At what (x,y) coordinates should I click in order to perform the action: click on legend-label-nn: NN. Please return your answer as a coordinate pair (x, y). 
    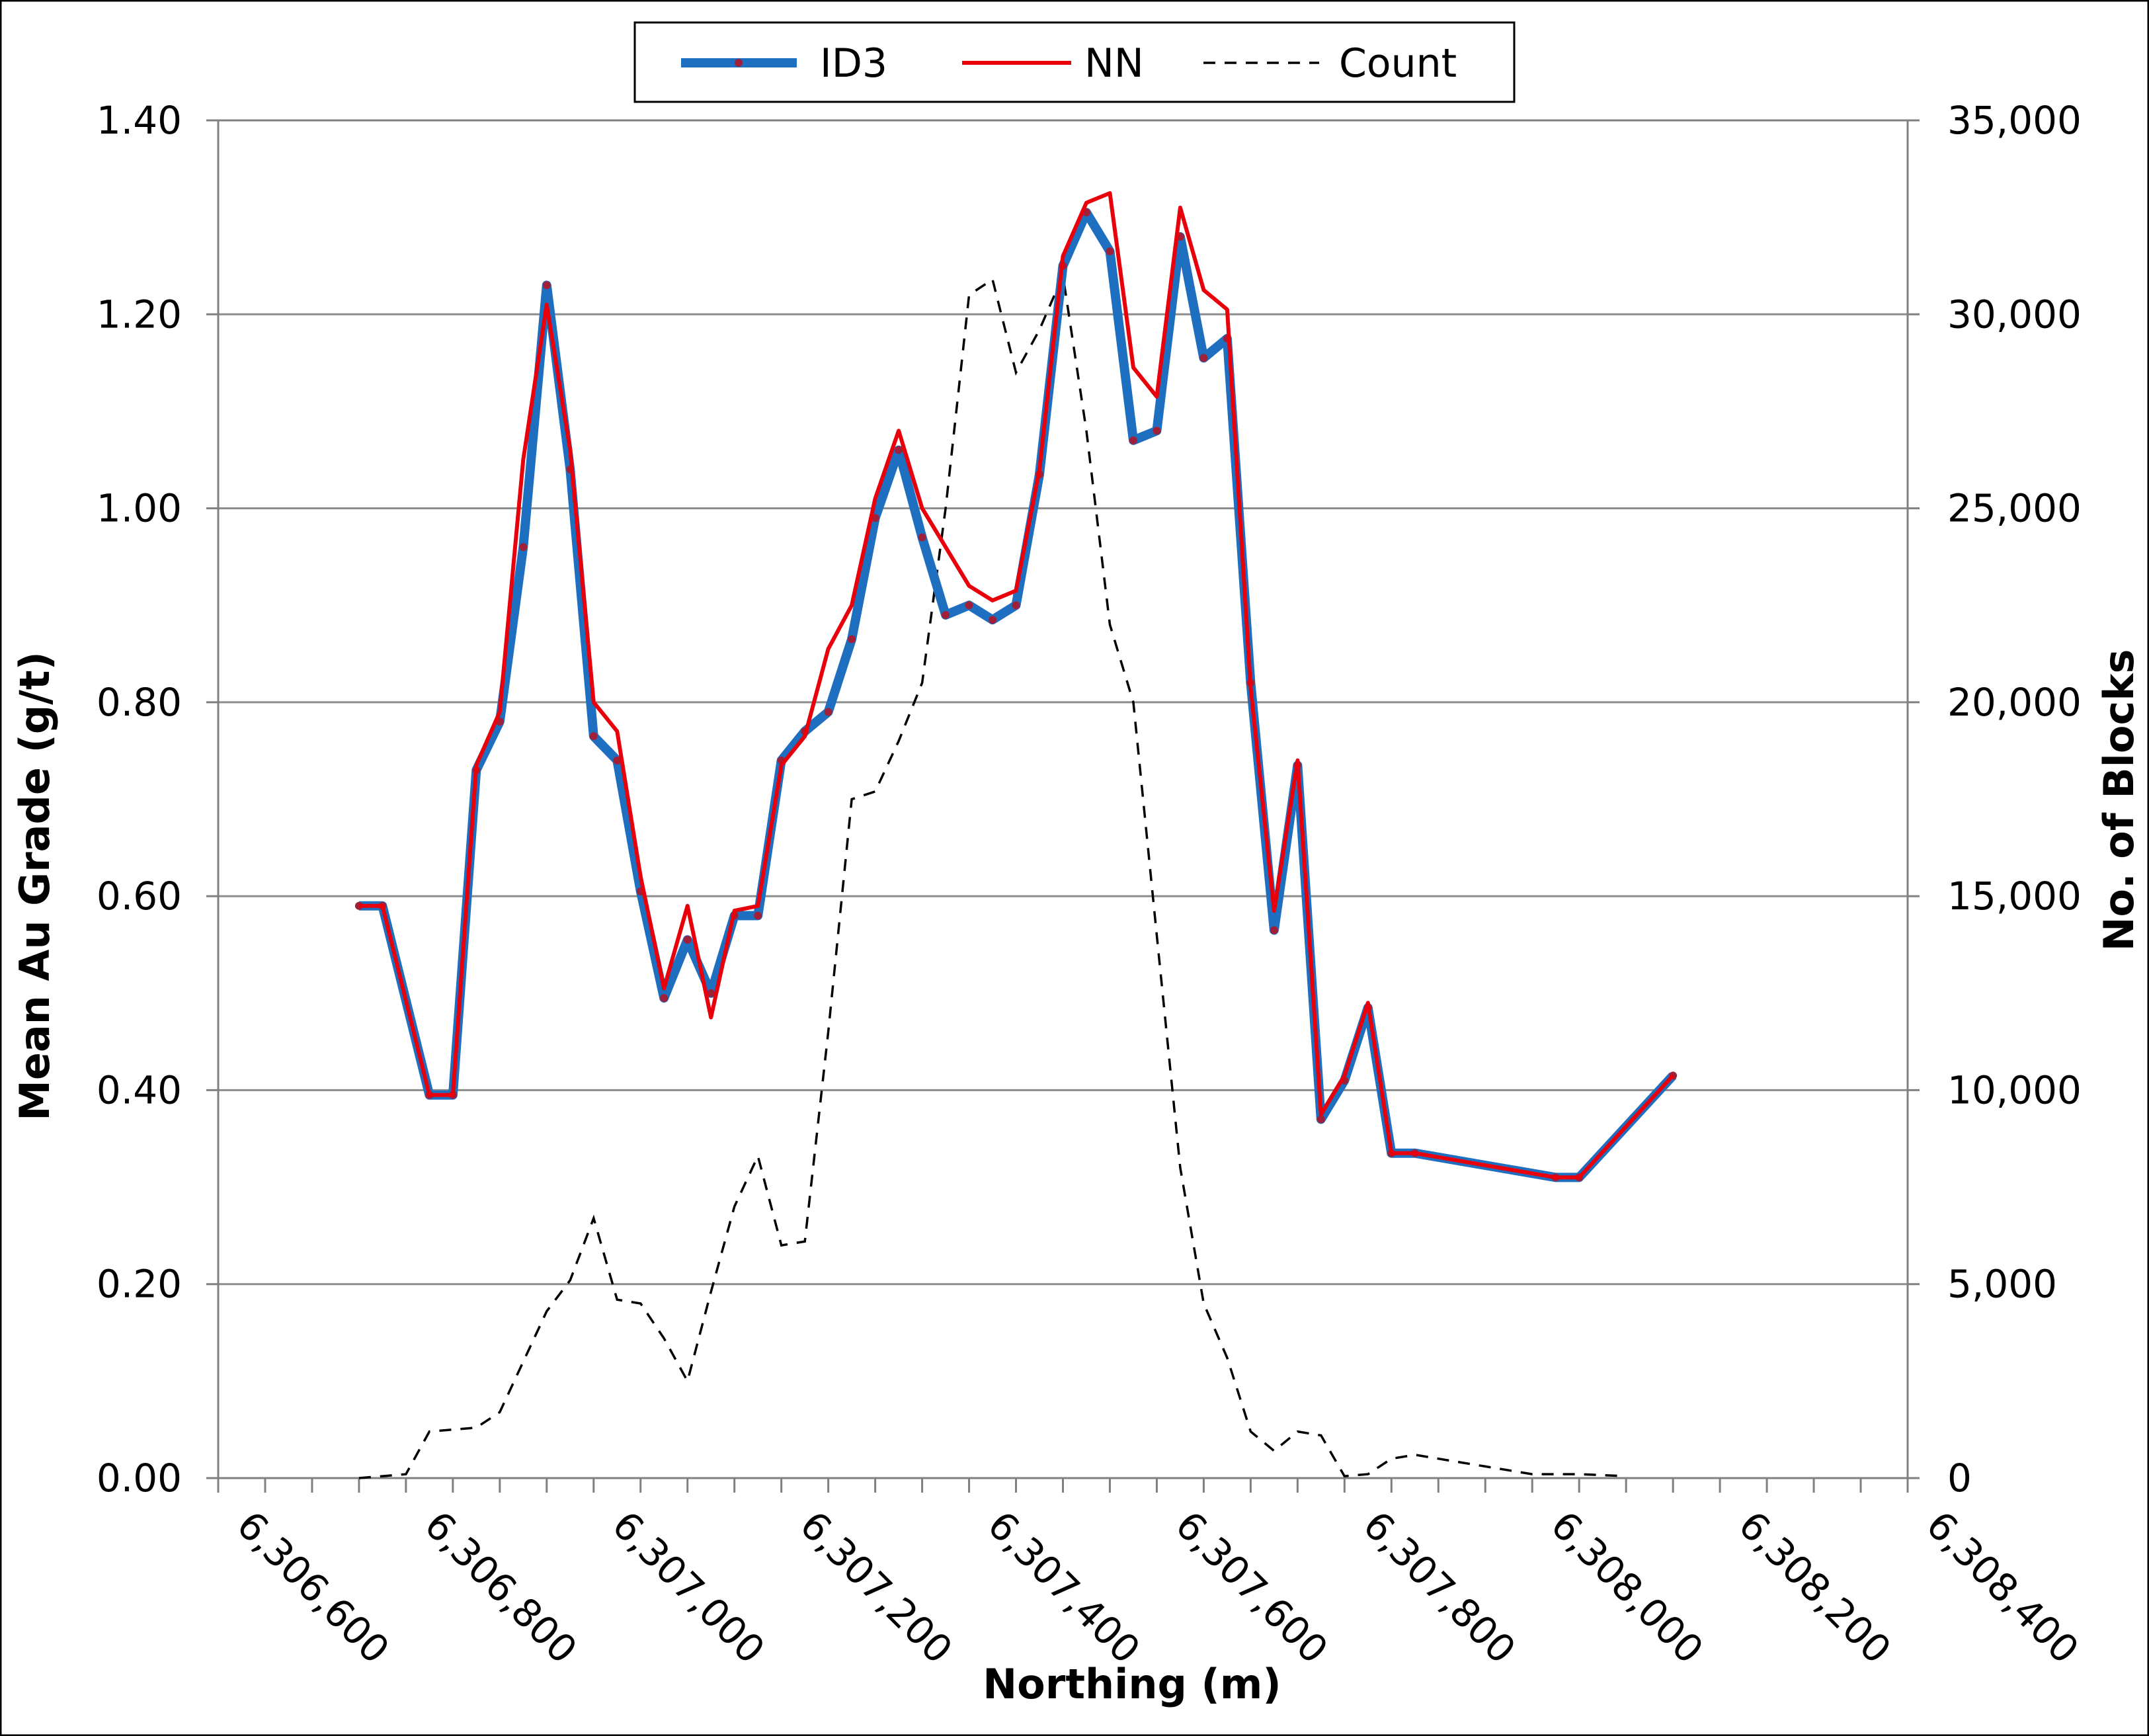
    Looking at the image, I should click on (1114, 64).